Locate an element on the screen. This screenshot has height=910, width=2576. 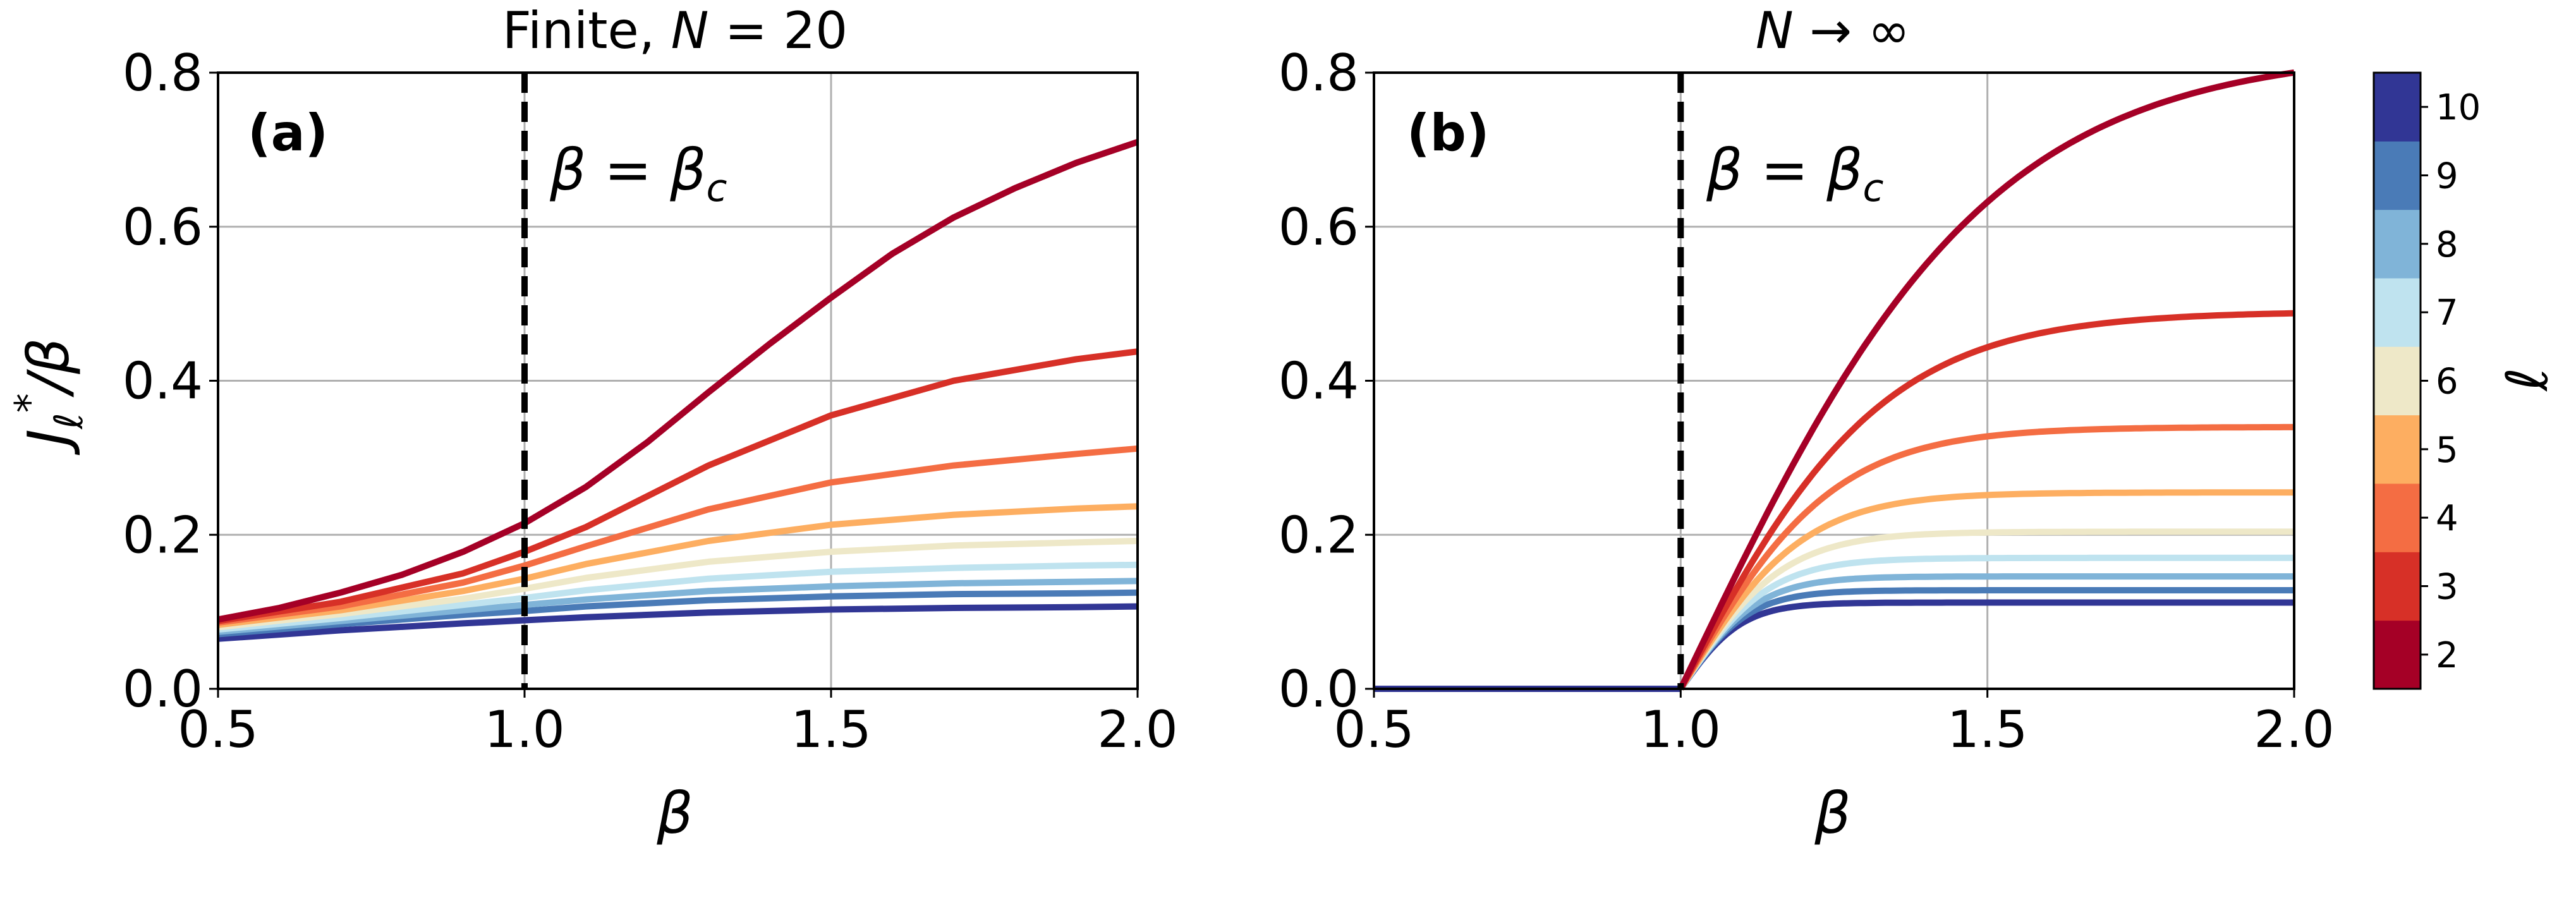
series-line-l3-b is located at coordinates (1986, 500).